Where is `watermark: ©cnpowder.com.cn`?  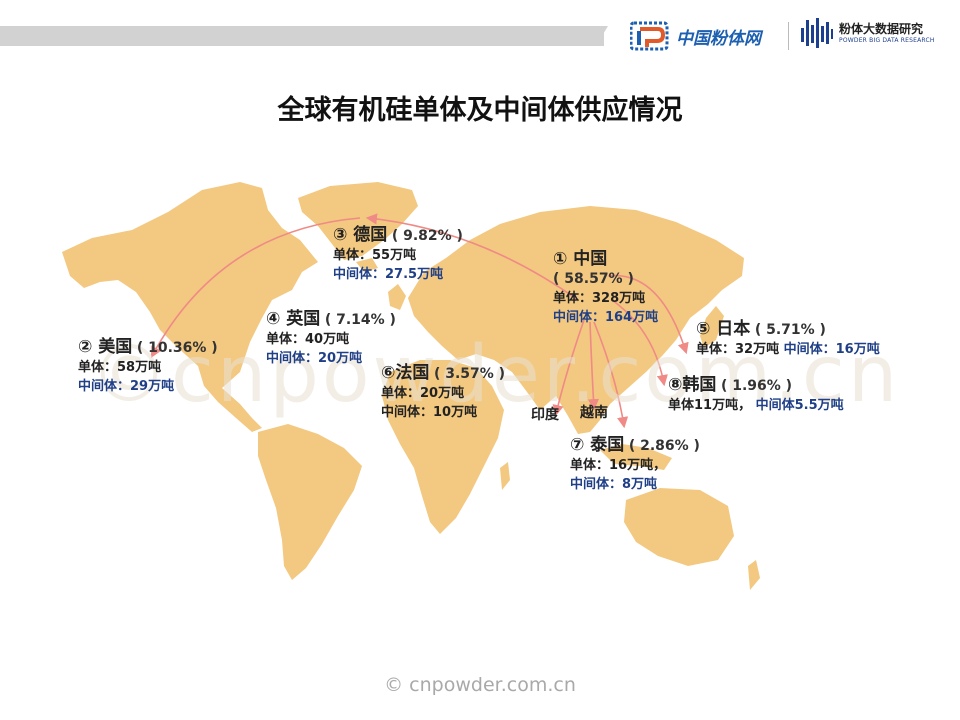 watermark: ©cnpowder.com.cn is located at coordinates (495, 375).